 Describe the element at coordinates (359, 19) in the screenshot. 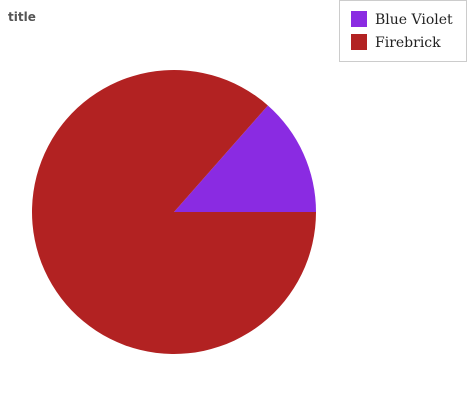

I see `legend-swatch-blue-violet` at that location.